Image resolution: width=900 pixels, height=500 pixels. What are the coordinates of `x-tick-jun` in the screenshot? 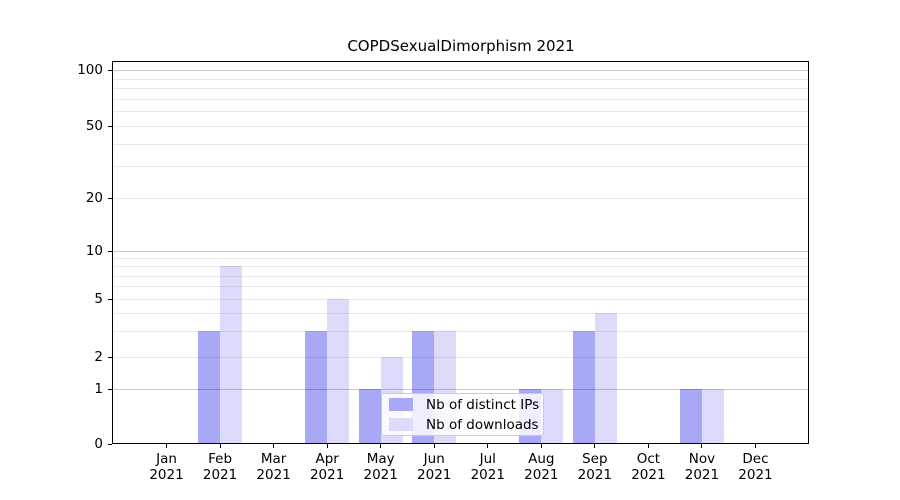 It's located at (434, 446).